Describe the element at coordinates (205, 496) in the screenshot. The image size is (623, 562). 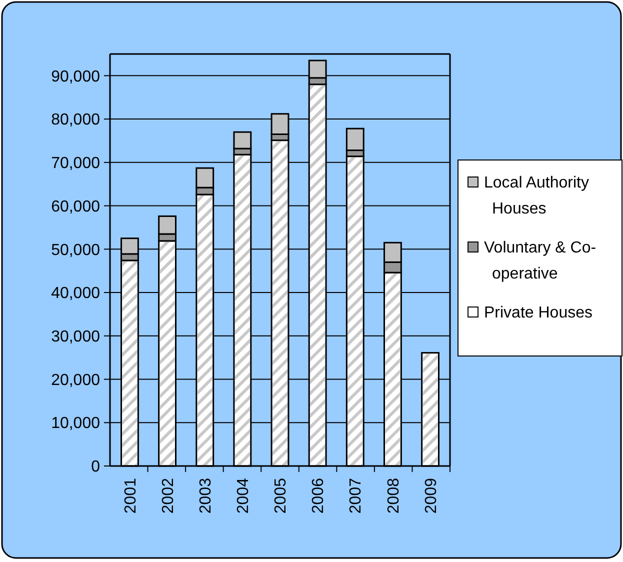
I see `x-tick-label: 2003` at that location.